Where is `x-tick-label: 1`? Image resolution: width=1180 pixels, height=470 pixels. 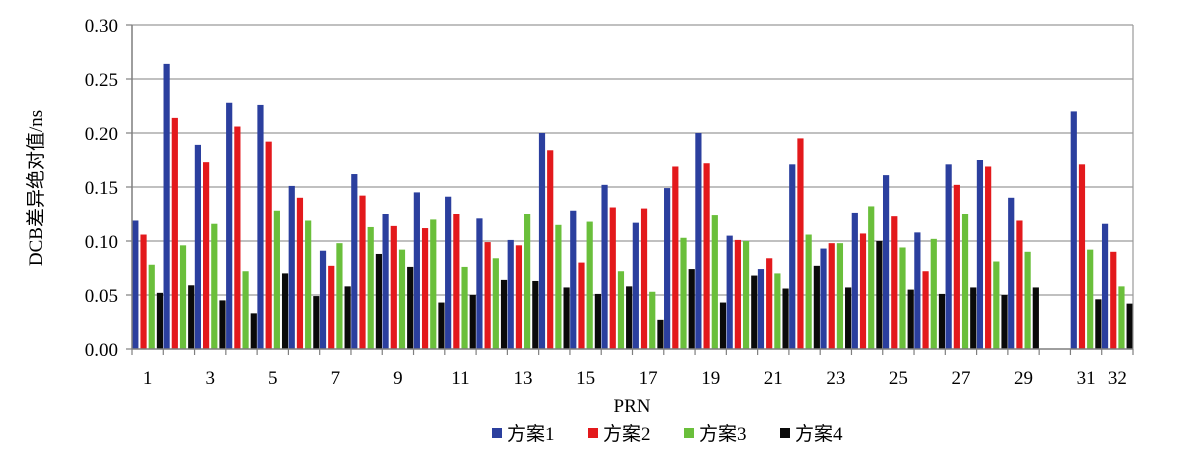
x-tick-label: 1 is located at coordinates (148, 378).